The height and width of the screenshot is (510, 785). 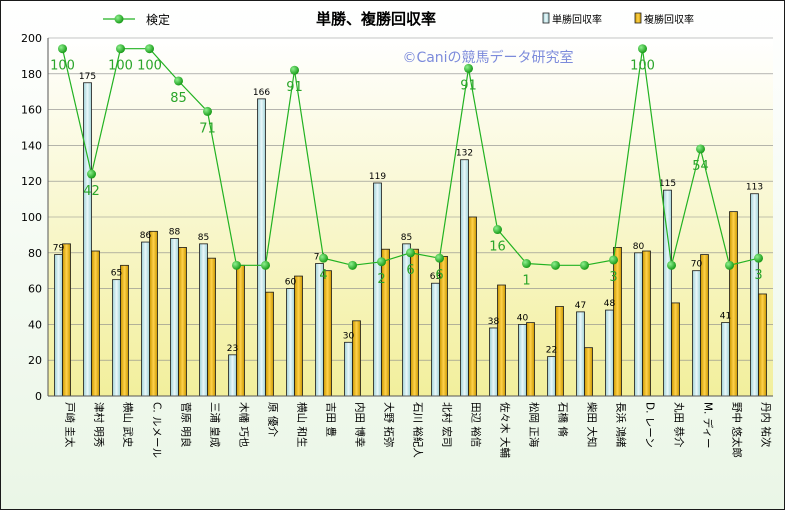 What do you see at coordinates (87, 77) in the screenshot?
I see `bar-value-label: 175` at bounding box center [87, 77].